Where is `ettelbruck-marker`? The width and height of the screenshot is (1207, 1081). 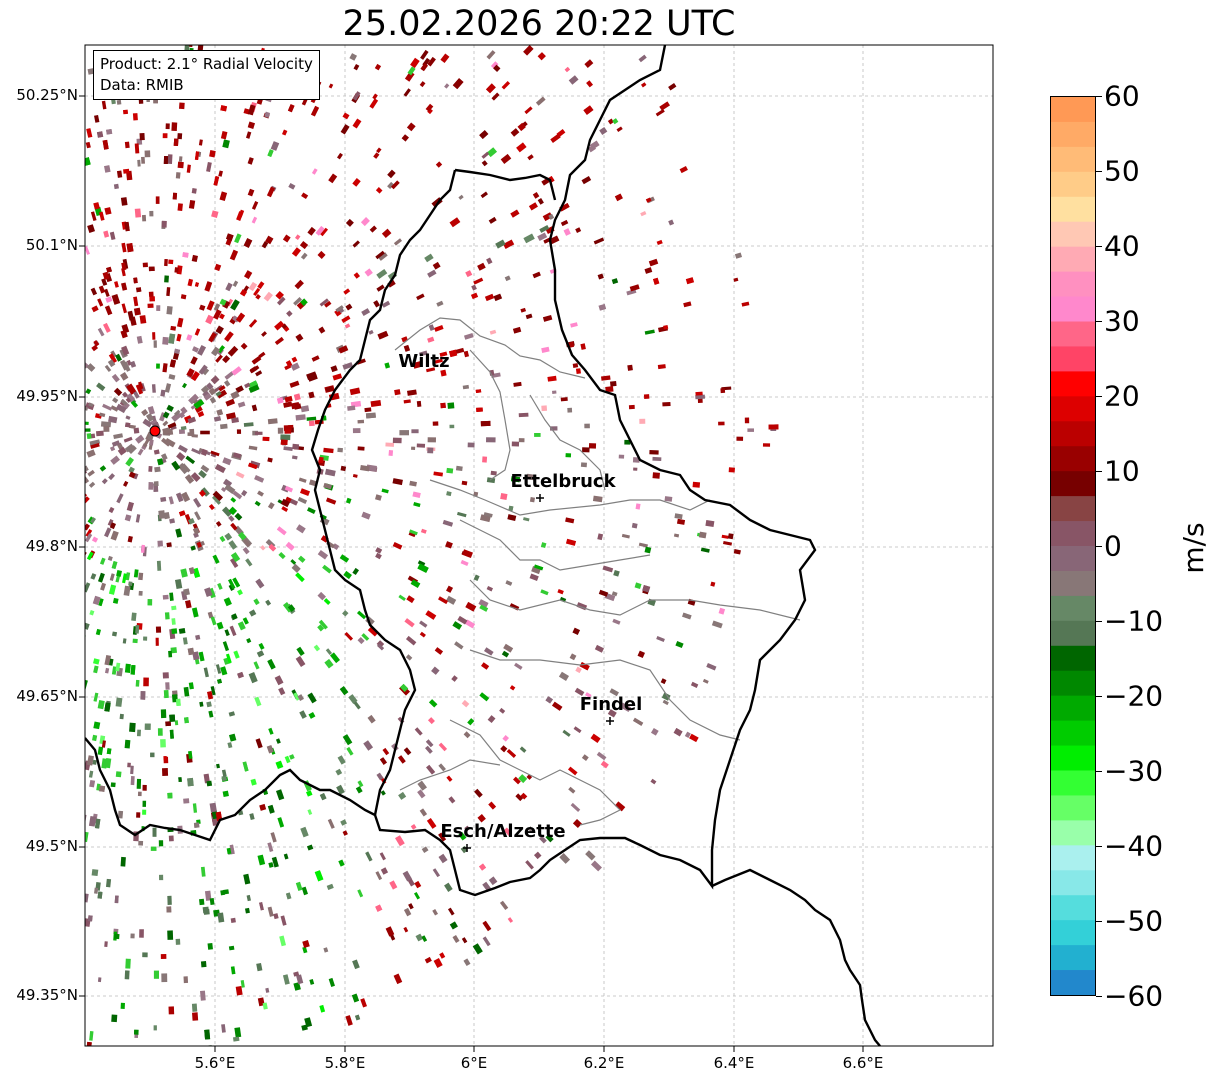 ettelbruck-marker is located at coordinates (540, 498).